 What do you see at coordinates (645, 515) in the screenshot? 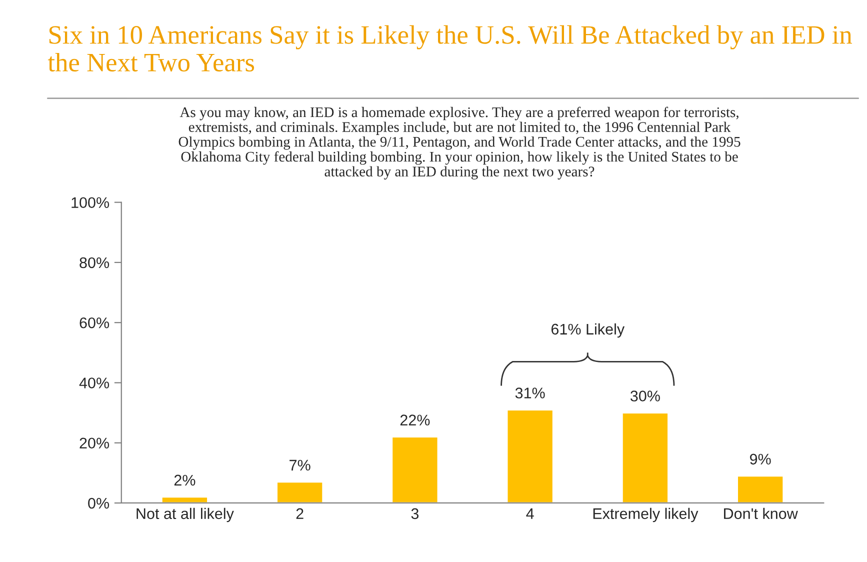
I see `x-tick-label: Extremely likely` at bounding box center [645, 515].